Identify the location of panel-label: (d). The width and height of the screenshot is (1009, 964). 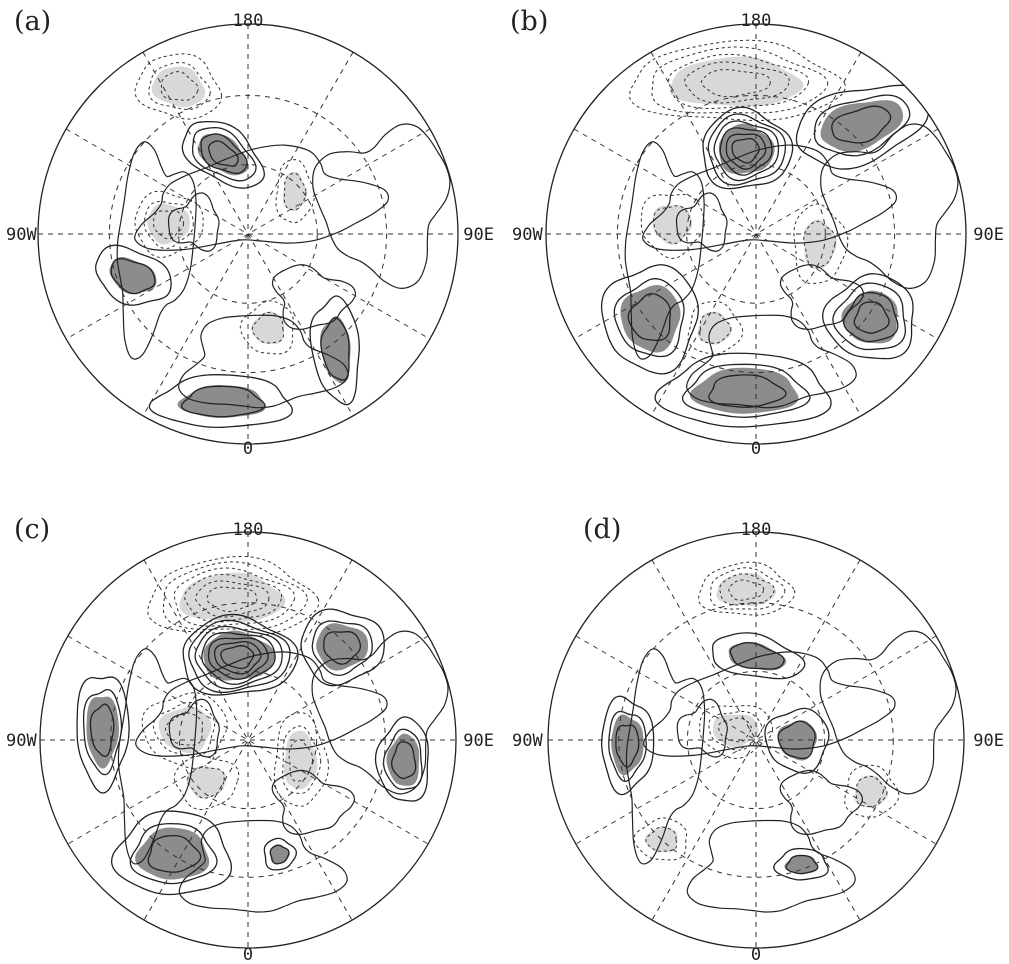
(602, 529).